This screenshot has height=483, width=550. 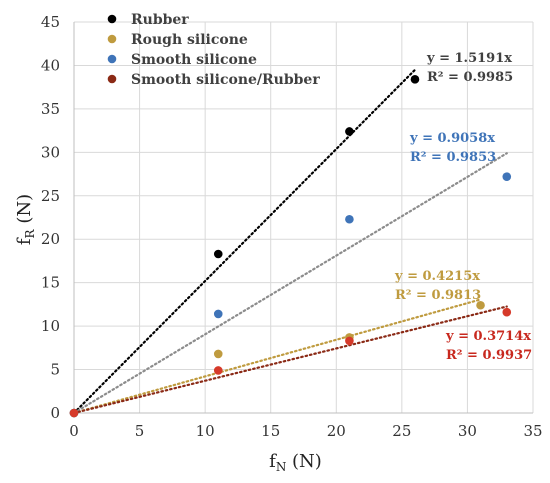 I want to click on y-tick-label: 40, so click(x=50, y=65).